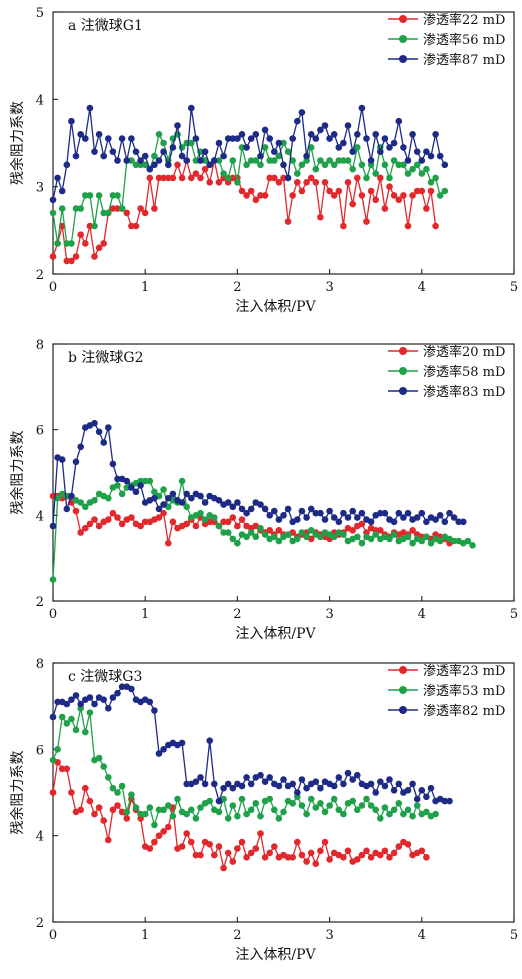  Describe the element at coordinates (53, 935) in the screenshot. I see `x-tick-label: 0` at that location.